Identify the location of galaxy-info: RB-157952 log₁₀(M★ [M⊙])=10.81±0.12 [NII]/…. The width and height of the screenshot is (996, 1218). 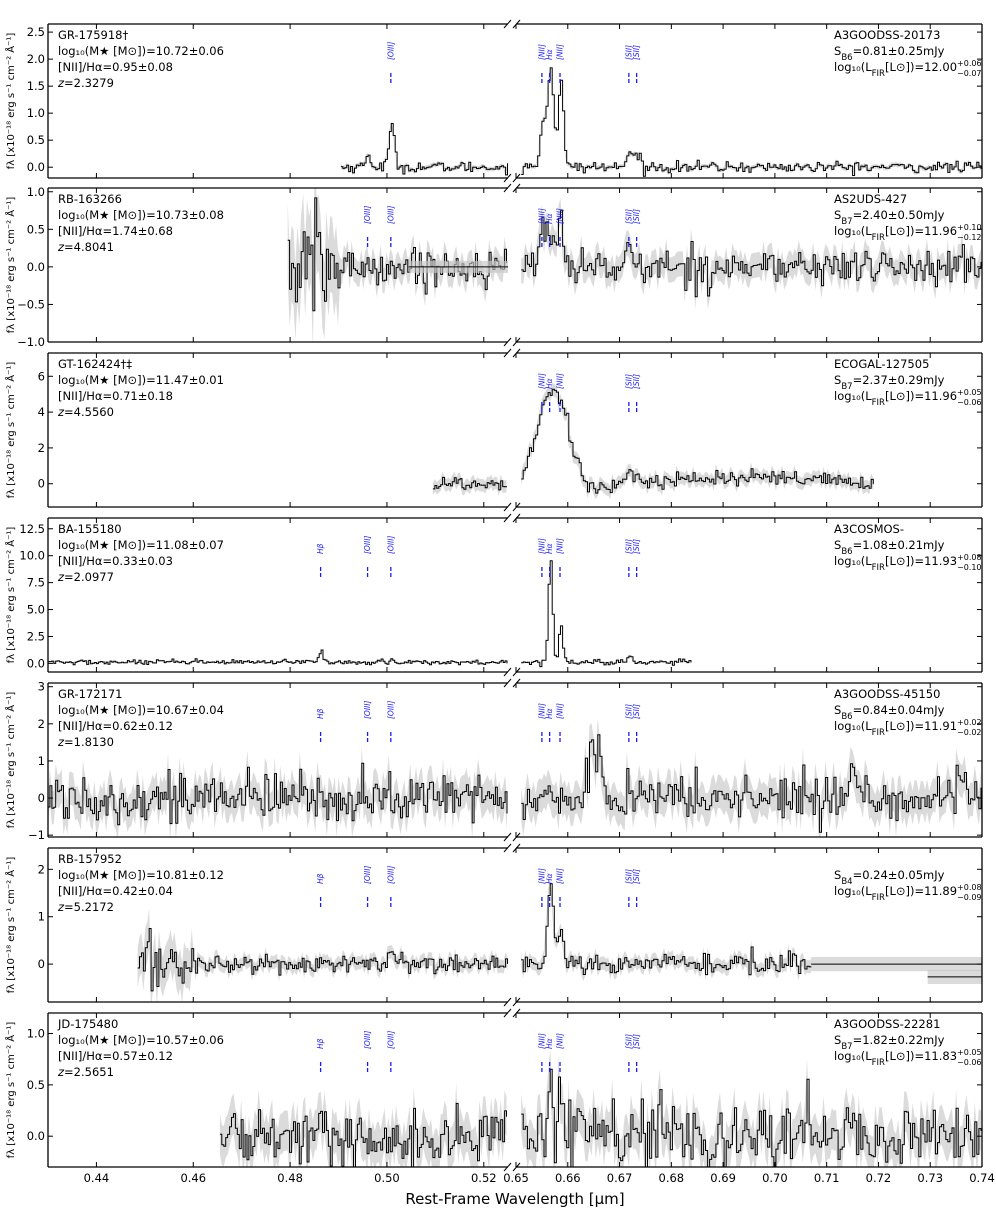
(140, 883).